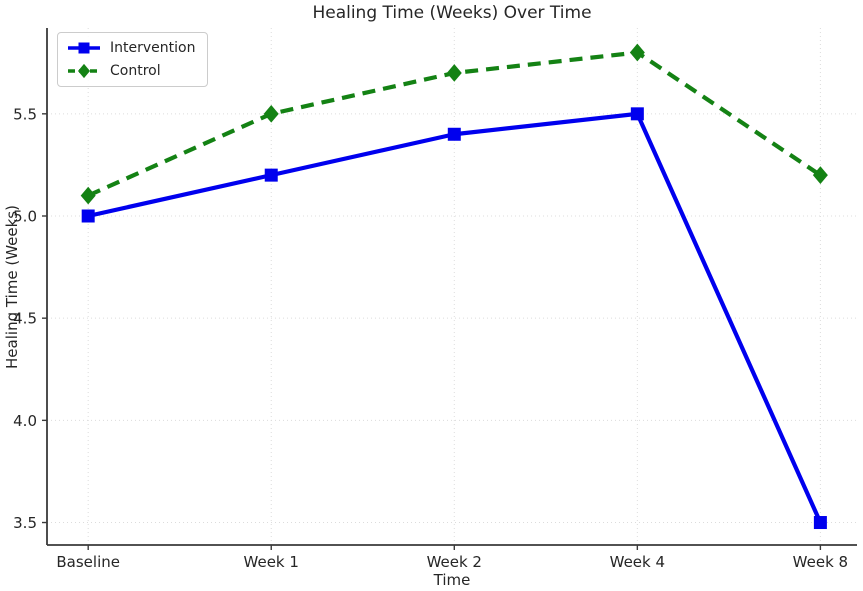  I want to click on intervention-line-icon, so click(84, 48).